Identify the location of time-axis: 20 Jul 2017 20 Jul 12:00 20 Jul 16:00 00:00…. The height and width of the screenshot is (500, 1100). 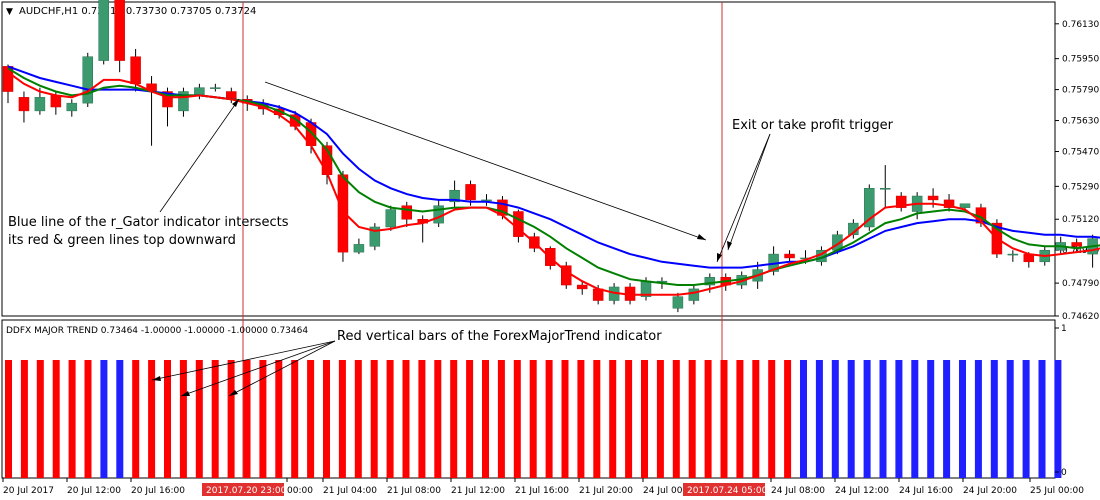
(543, 487).